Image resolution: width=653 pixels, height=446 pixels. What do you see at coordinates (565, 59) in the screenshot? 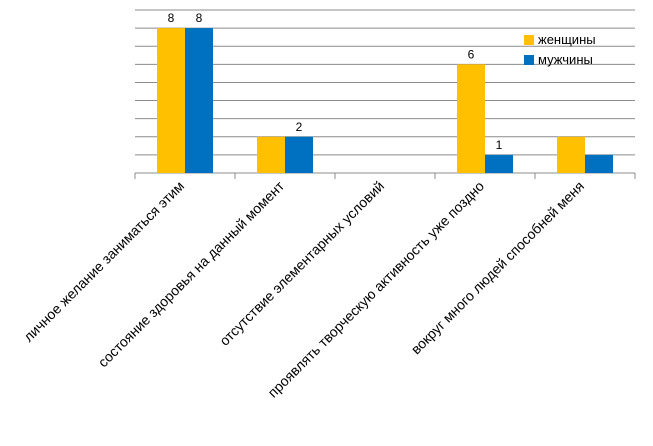
I see `legend-label: мужчины` at bounding box center [565, 59].